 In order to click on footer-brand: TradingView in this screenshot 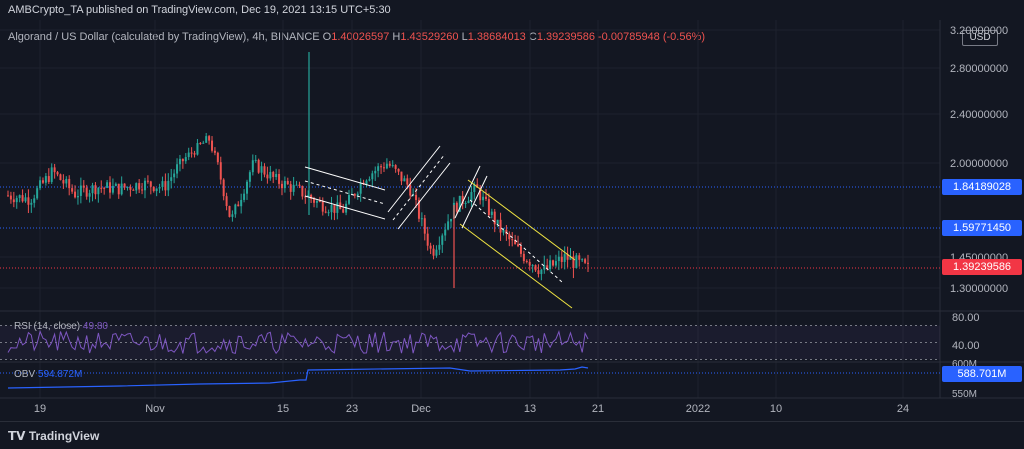, I will do `click(64, 436)`.